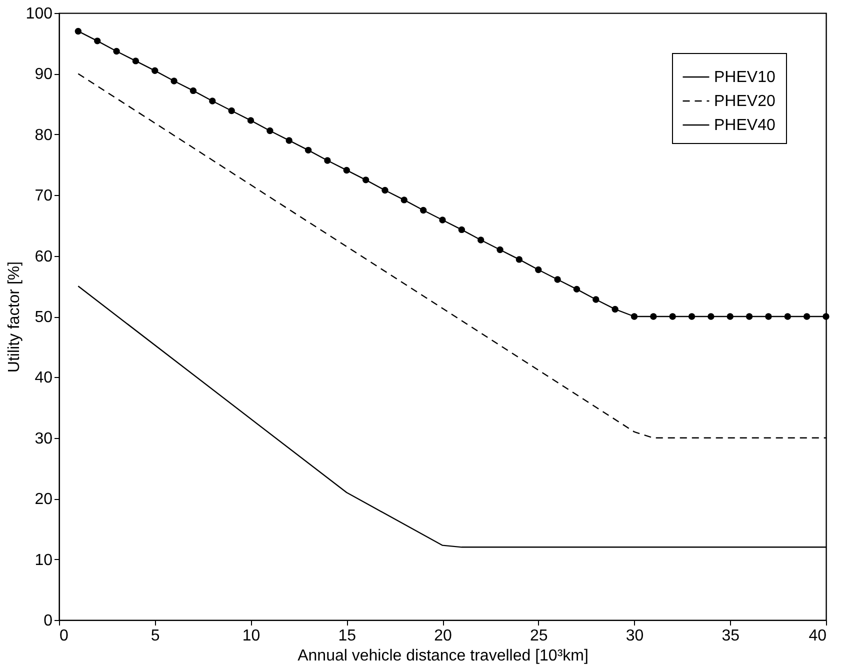 This screenshot has width=844, height=668. I want to click on y-tick-label: 90, so click(43, 75).